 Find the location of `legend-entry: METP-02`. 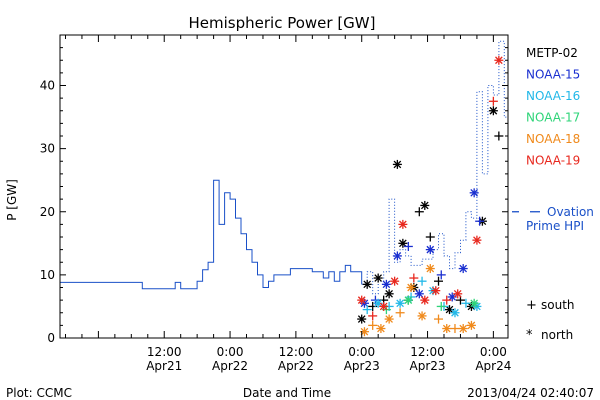

legend-entry: METP-02 is located at coordinates (552, 53).